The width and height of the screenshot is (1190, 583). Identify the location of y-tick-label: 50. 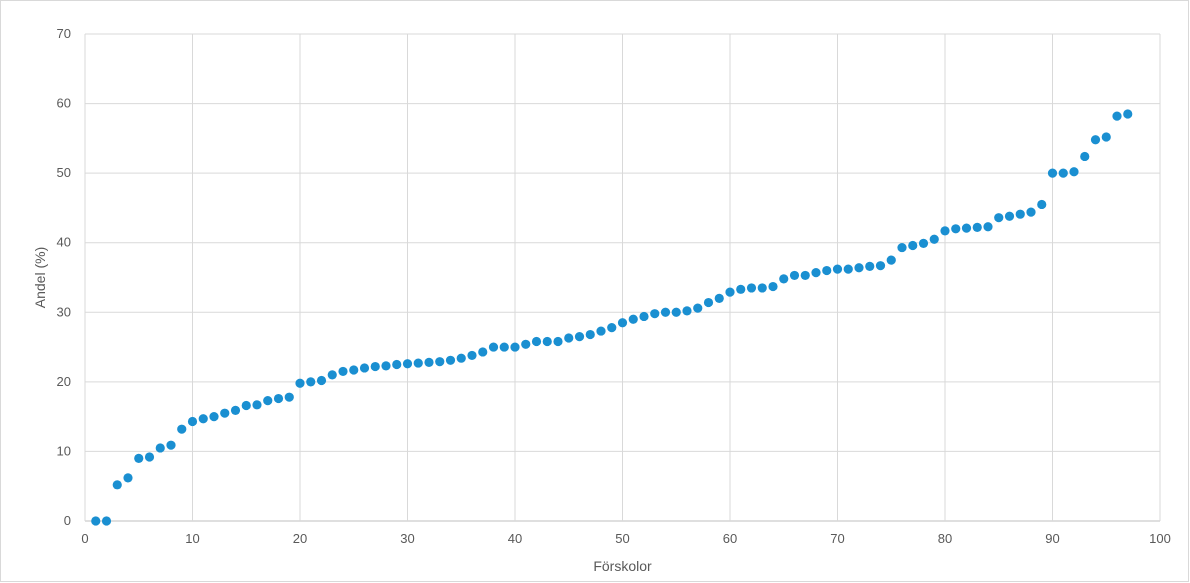
(64, 172).